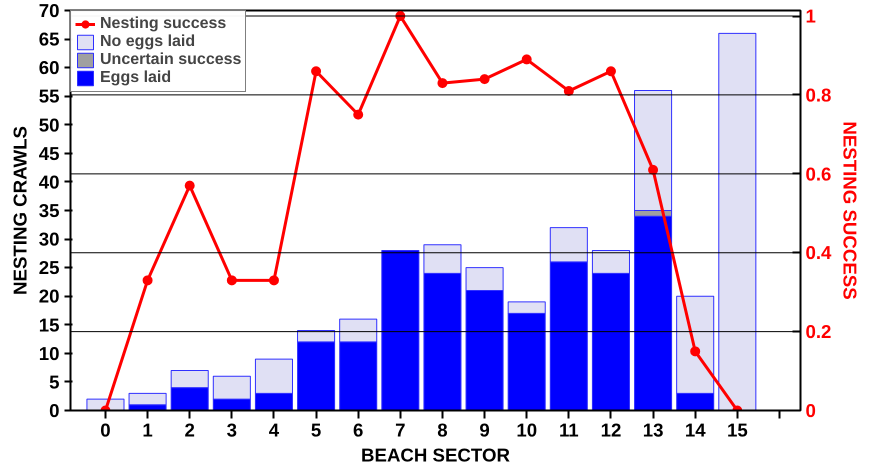  What do you see at coordinates (819, 331) in the screenshot?
I see `y2-tick-label: 0.2` at bounding box center [819, 331].